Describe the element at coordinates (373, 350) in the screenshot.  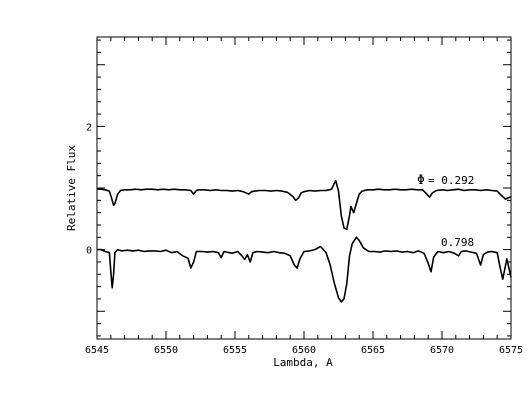
I see `x-tick-label: 6565` at that location.